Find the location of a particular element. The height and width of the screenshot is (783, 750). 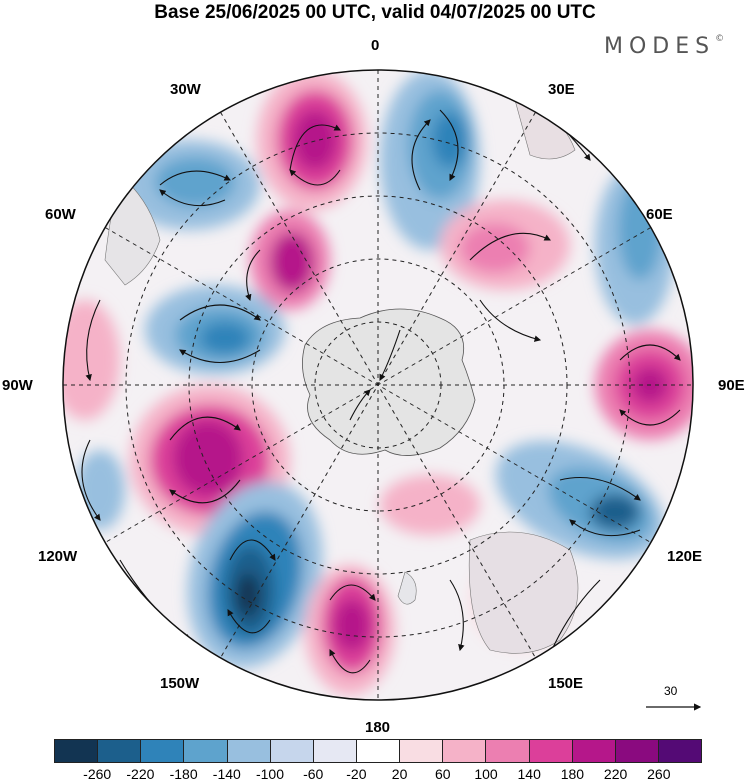

colorbar-tick-label: -260 is located at coordinates (97, 774).